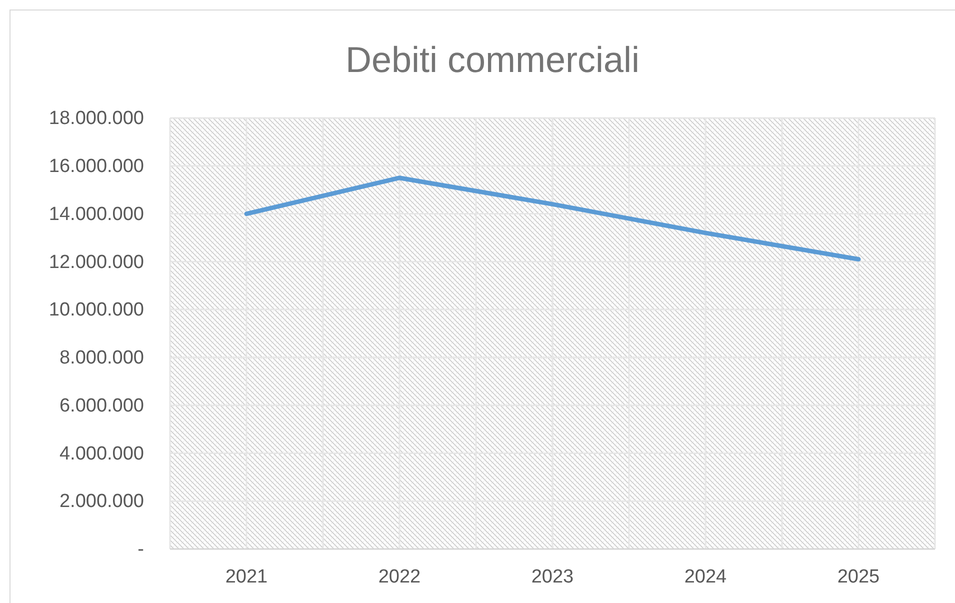 The height and width of the screenshot is (603, 955). What do you see at coordinates (101, 453) in the screenshot?
I see `y-tick-label: 4.000.000` at bounding box center [101, 453].